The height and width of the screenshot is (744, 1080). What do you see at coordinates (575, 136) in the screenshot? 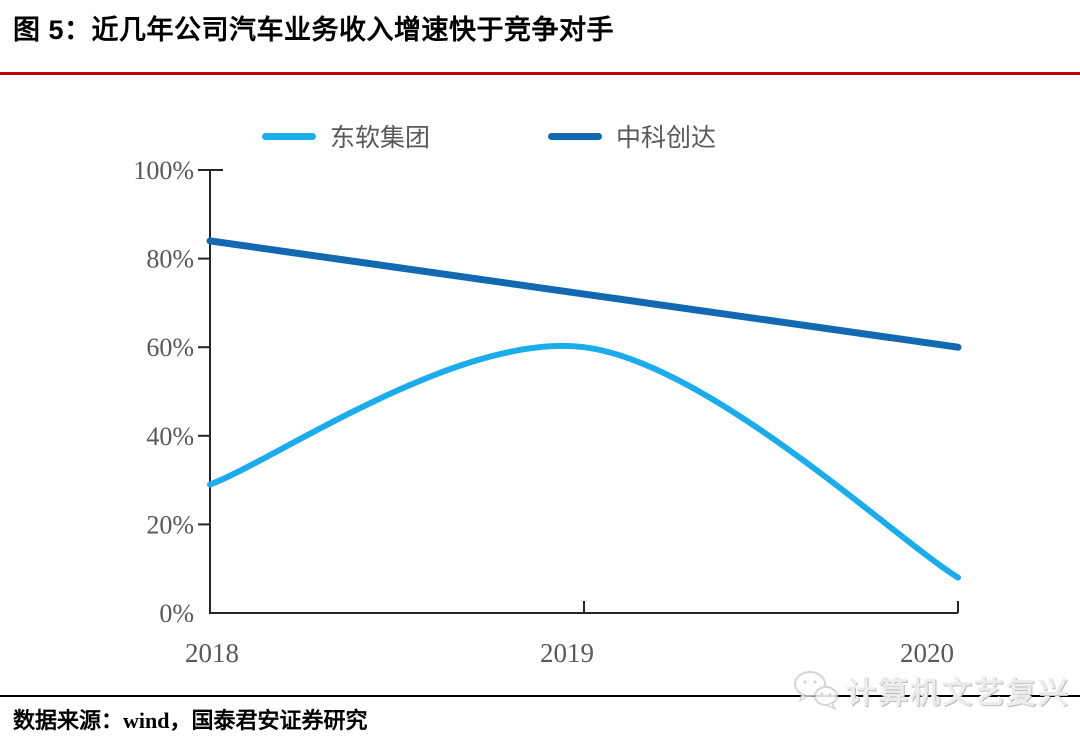
I see `legend-swatch-zhongke` at bounding box center [575, 136].